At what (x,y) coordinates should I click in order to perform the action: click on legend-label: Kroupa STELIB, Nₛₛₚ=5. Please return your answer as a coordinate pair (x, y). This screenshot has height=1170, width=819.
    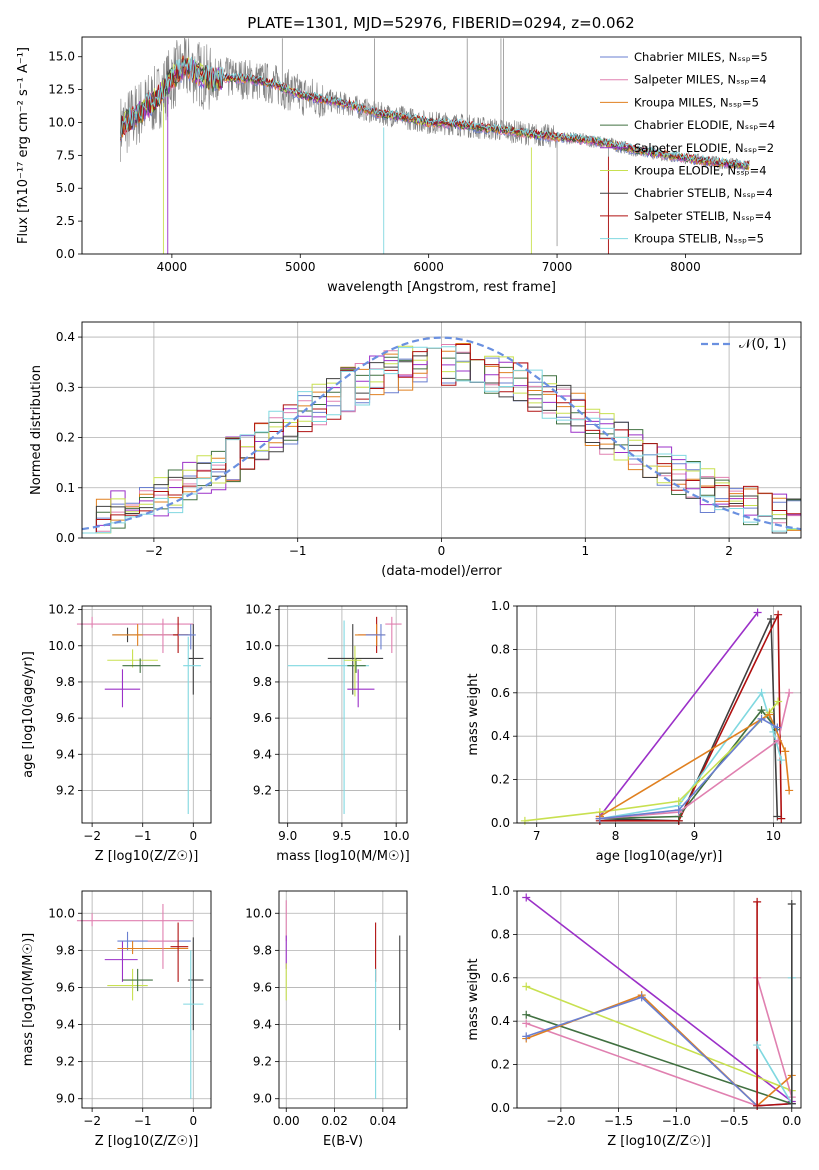
    Looking at the image, I should click on (699, 239).